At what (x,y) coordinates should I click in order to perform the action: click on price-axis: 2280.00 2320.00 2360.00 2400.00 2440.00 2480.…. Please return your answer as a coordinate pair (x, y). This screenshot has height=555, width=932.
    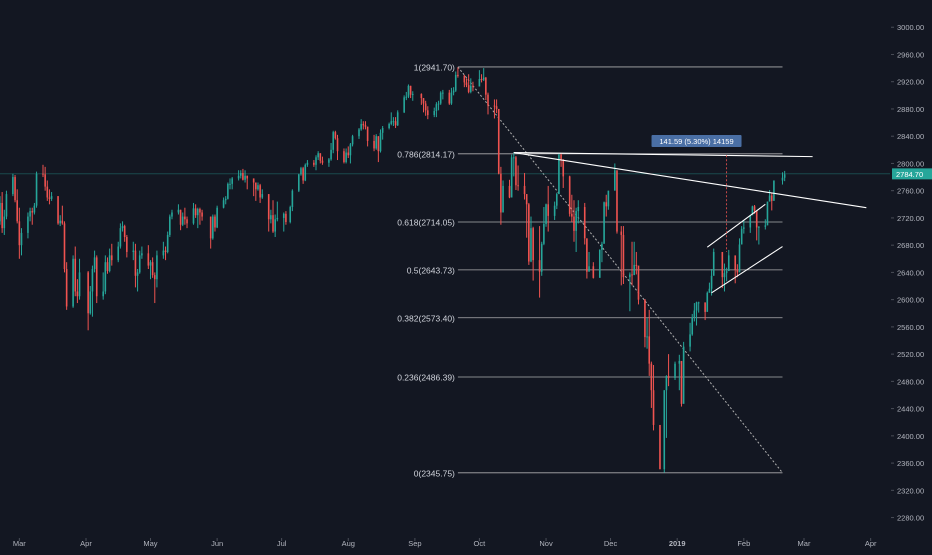
    Looking at the image, I should click on (911, 273).